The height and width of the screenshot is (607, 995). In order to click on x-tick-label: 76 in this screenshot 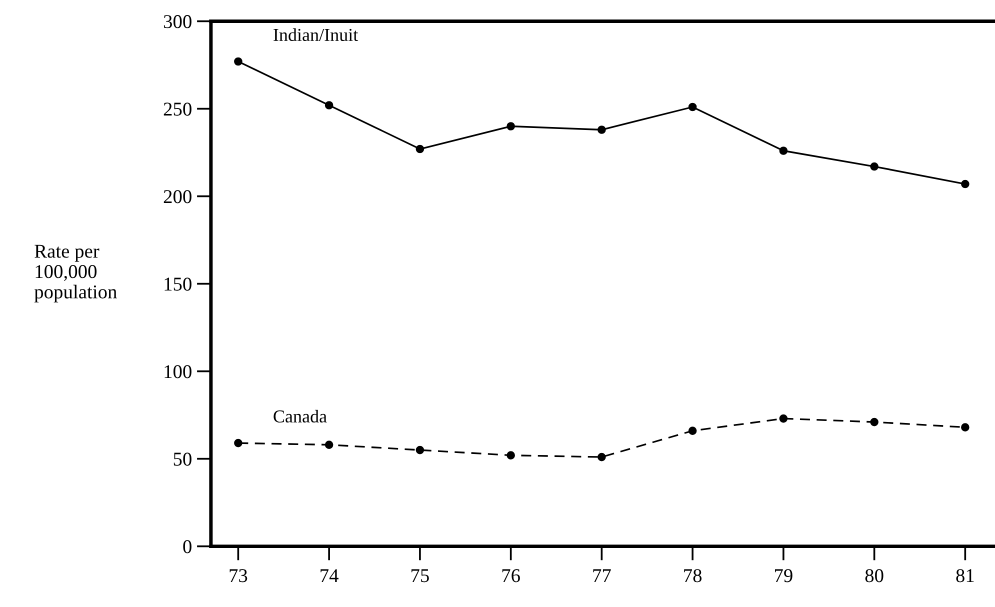, I will do `click(511, 575)`.